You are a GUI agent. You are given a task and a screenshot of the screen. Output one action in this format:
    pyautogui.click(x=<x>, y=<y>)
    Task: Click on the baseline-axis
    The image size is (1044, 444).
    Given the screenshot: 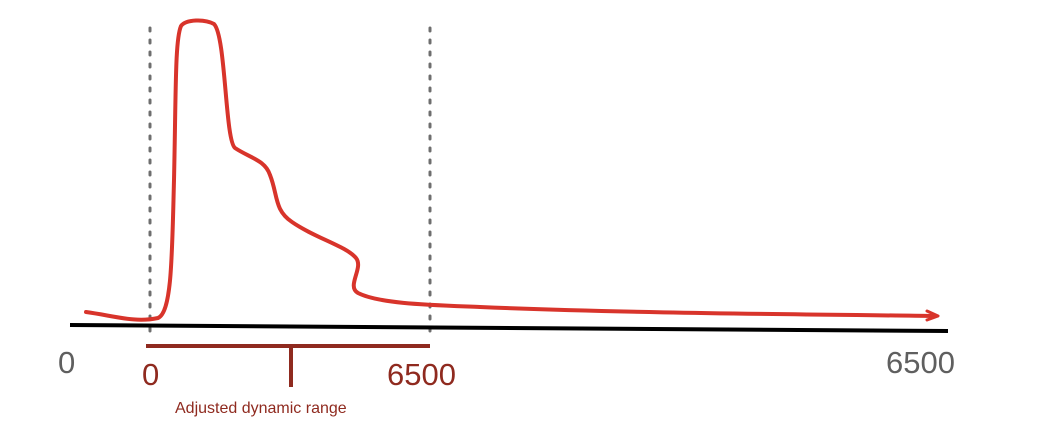 What is the action you would take?
    pyautogui.click(x=509, y=328)
    